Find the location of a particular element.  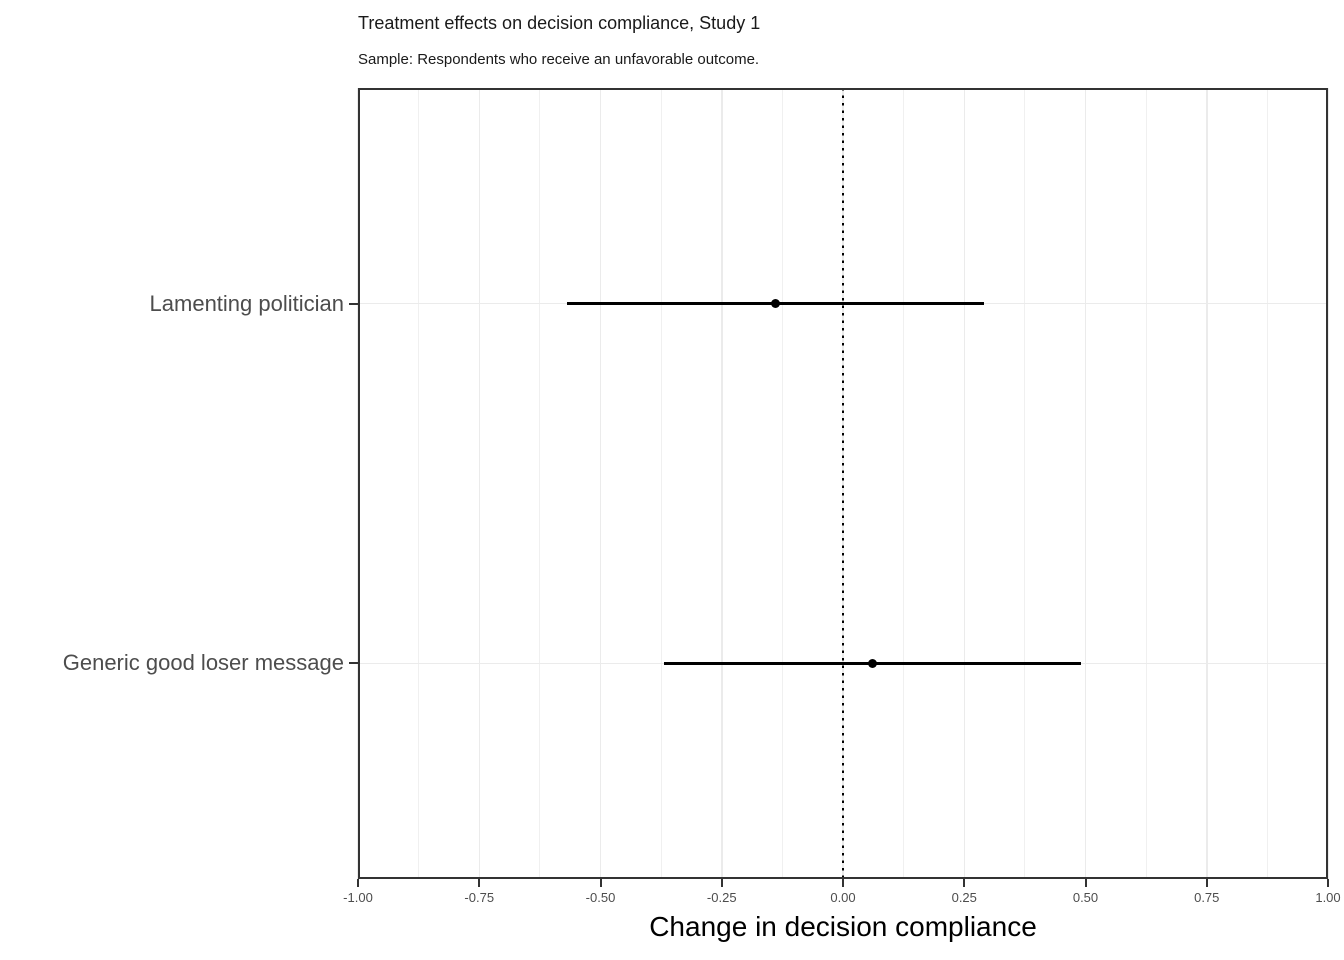

x-tick-label: -0.50 is located at coordinates (600, 897).